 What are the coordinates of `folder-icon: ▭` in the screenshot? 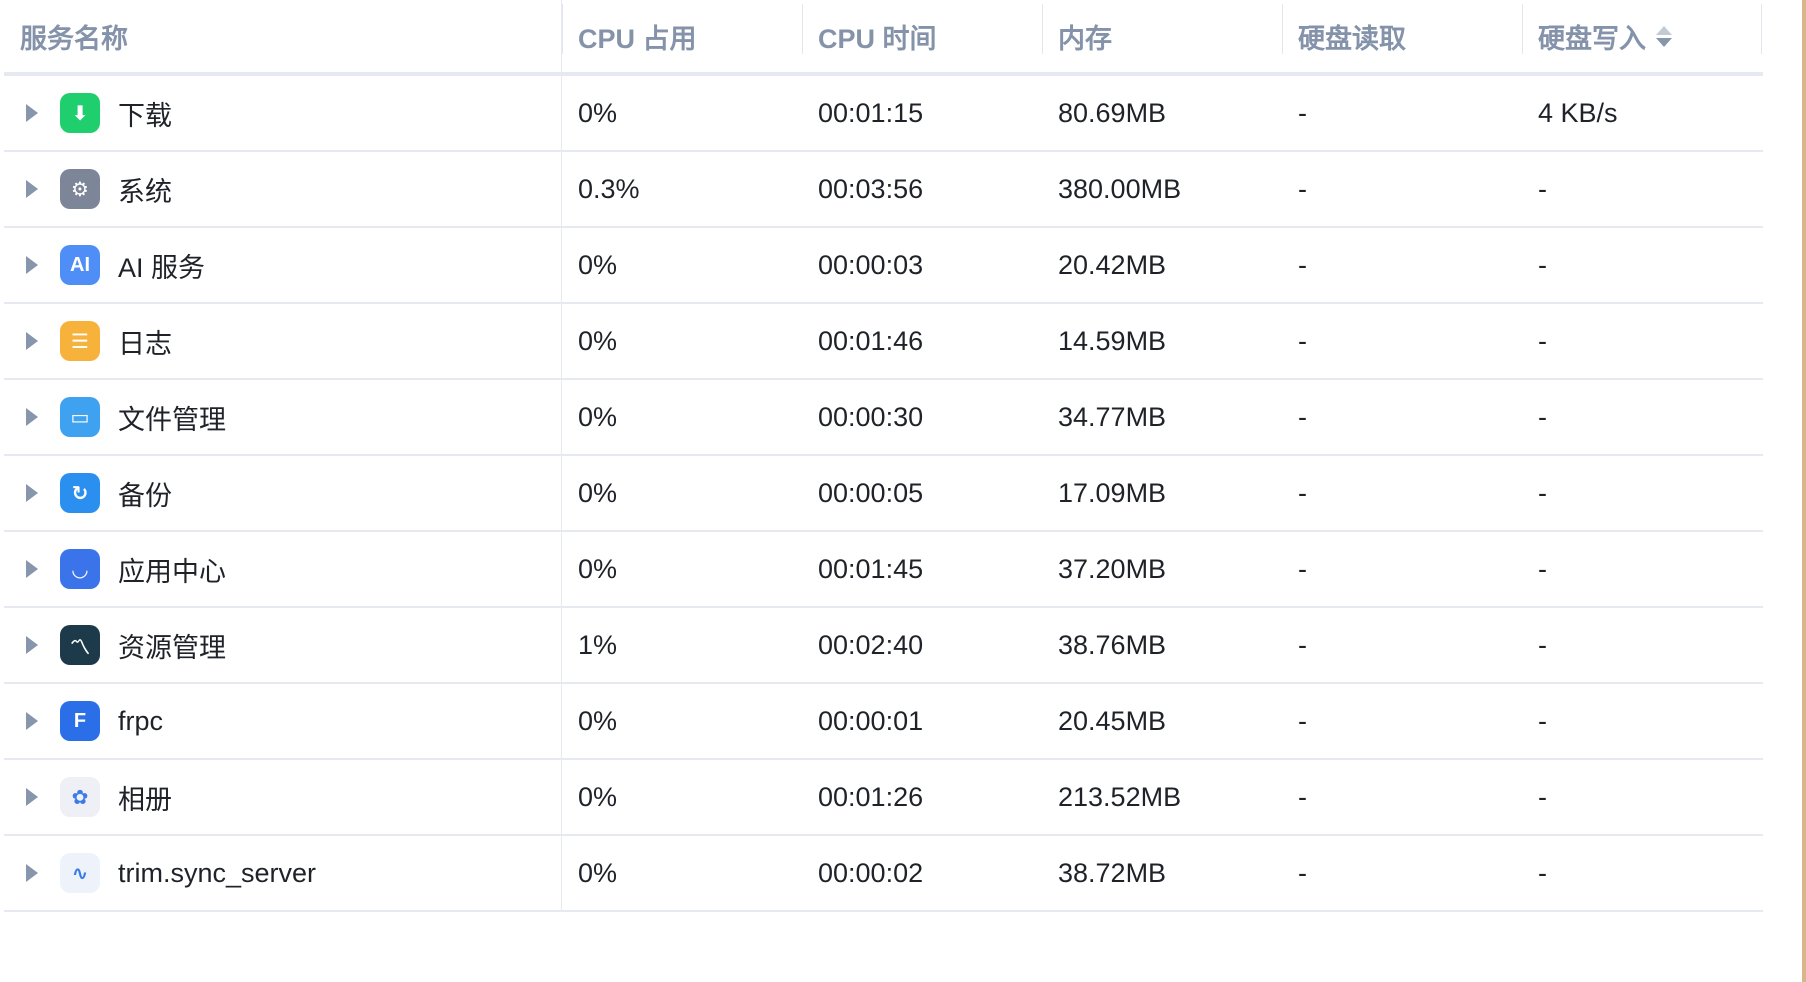 It's located at (80, 417).